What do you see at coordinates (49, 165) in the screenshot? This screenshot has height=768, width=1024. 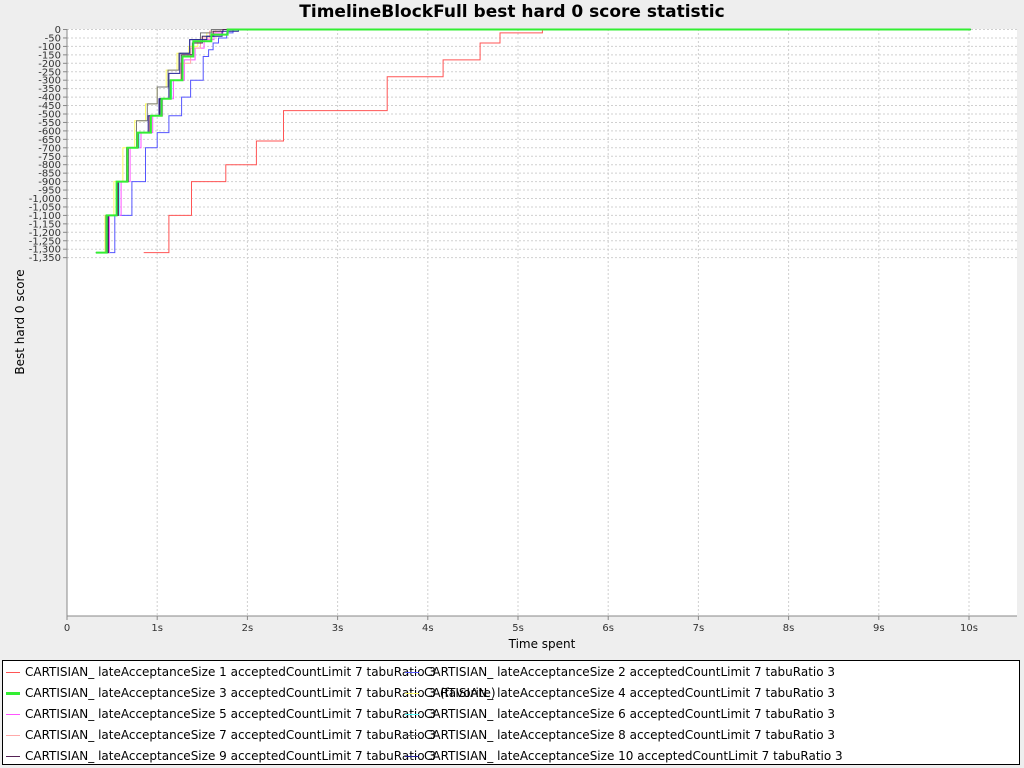 I see `y-tick-label: -800` at bounding box center [49, 165].